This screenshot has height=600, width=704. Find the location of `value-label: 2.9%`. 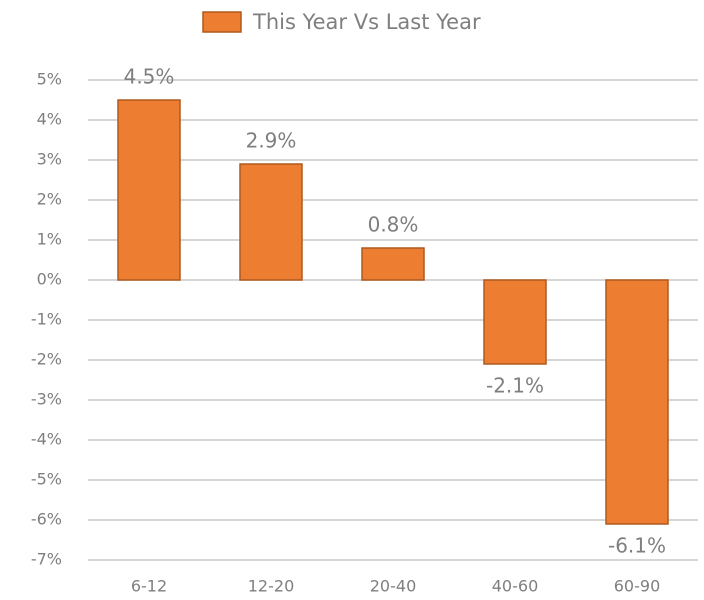

value-label: 2.9% is located at coordinates (271, 141).